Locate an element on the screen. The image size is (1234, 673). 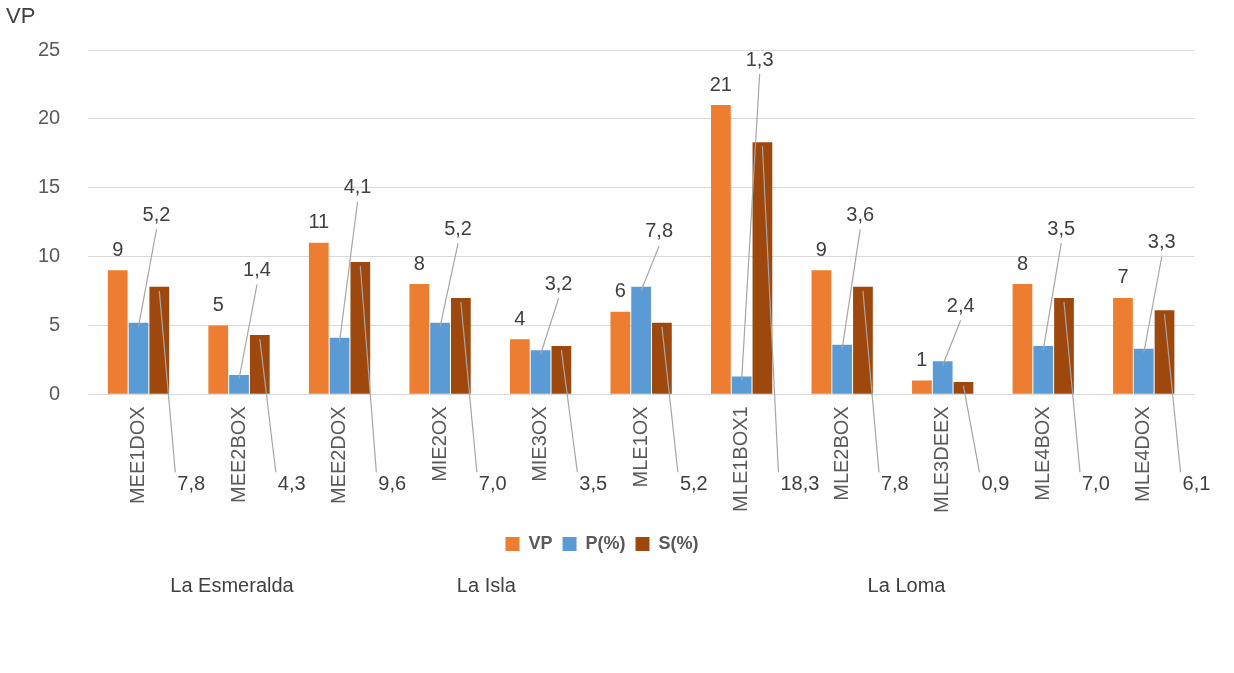
y-tick-label: 15 is located at coordinates (49, 186).